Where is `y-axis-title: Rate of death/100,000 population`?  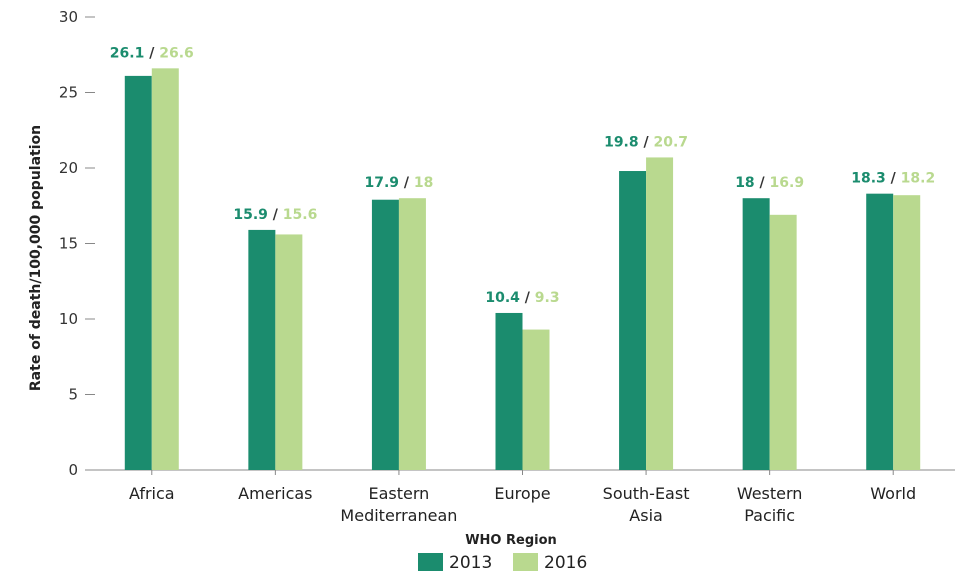
y-axis-title: Rate of death/100,000 population is located at coordinates (36, 258).